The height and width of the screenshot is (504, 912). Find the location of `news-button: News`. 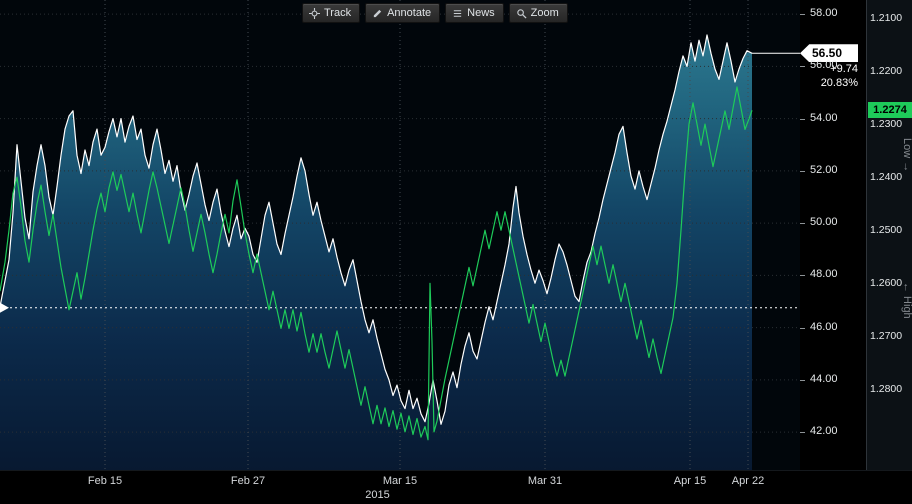

news-button: News is located at coordinates (474, 13).